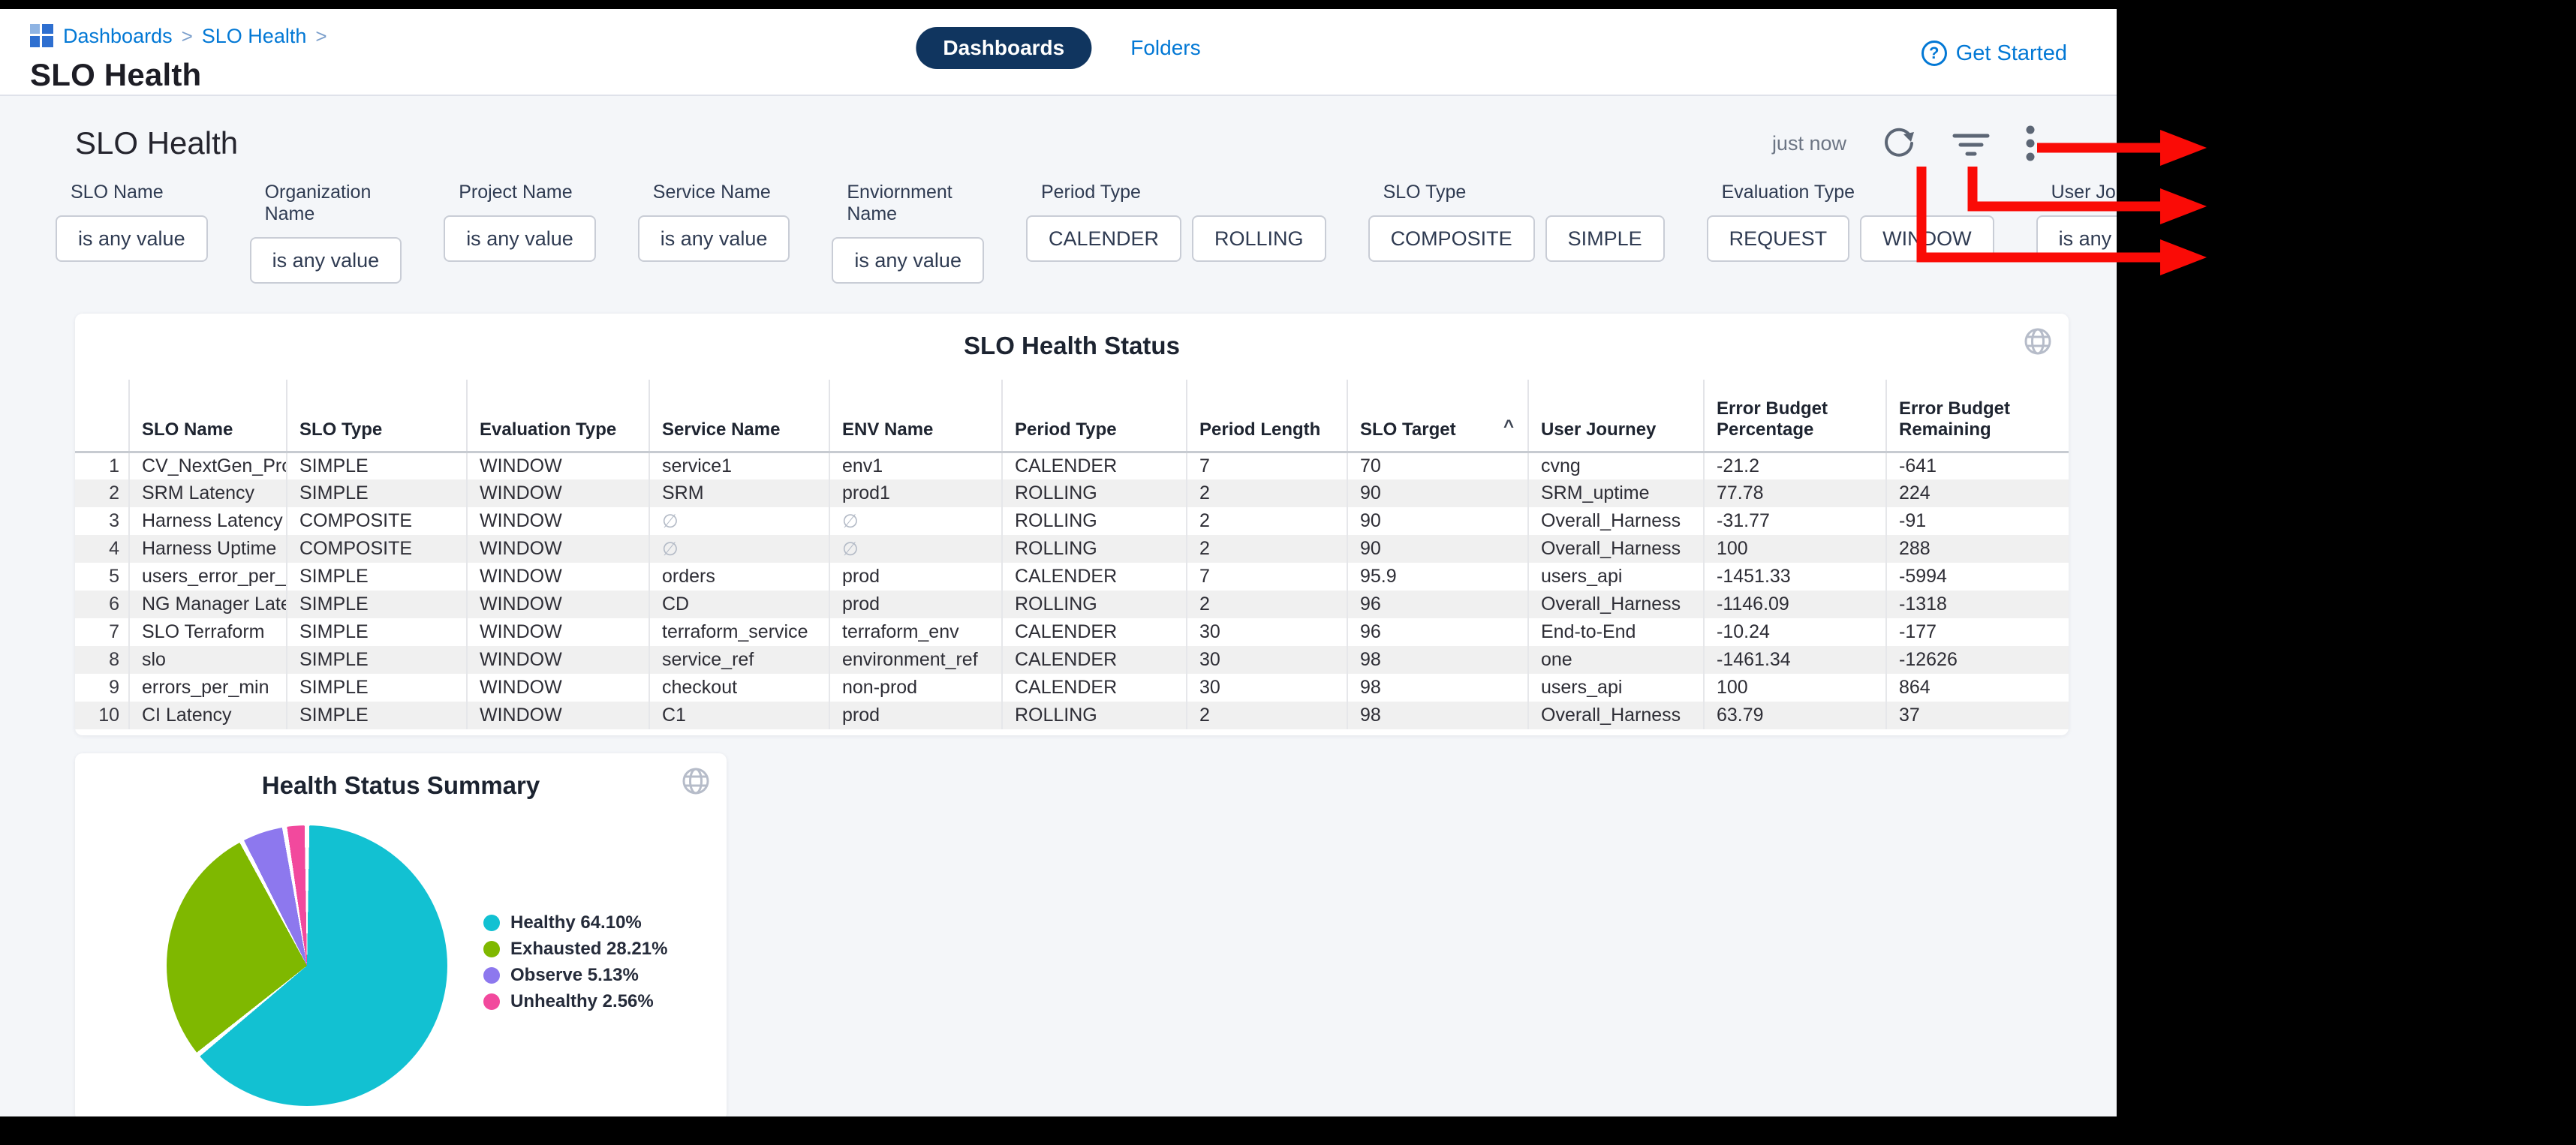 Image resolution: width=2576 pixels, height=1145 pixels. Describe the element at coordinates (915, 465) in the screenshot. I see `table-cell: env1` at that location.